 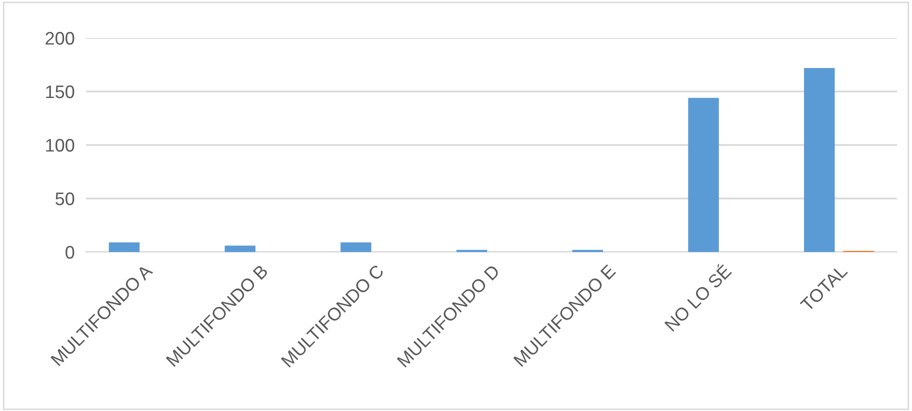 I want to click on y-tick-label: 150, so click(x=60, y=91).